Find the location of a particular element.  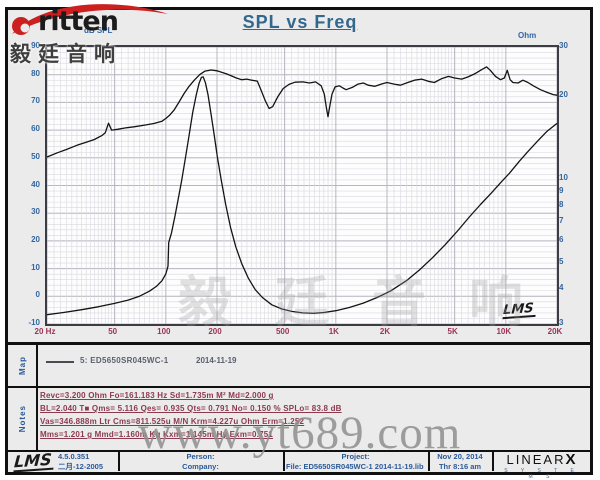

y-left-tick: -10 is located at coordinates (34, 322).